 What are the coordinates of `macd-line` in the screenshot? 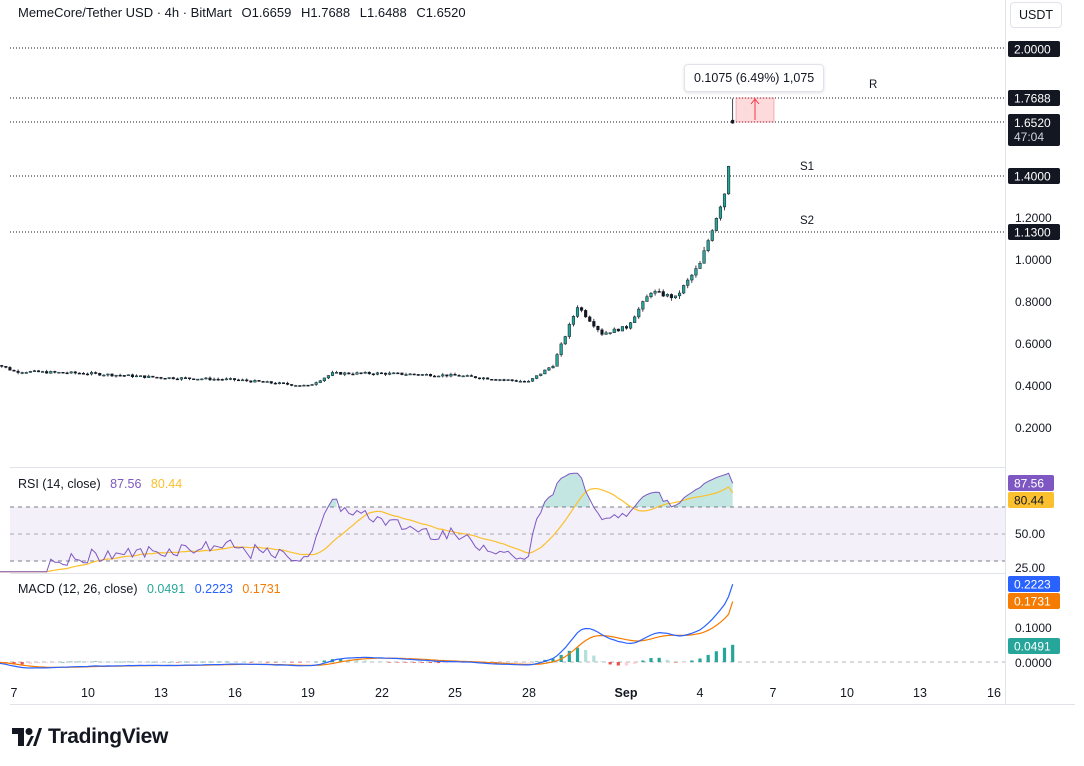 It's located at (367, 626).